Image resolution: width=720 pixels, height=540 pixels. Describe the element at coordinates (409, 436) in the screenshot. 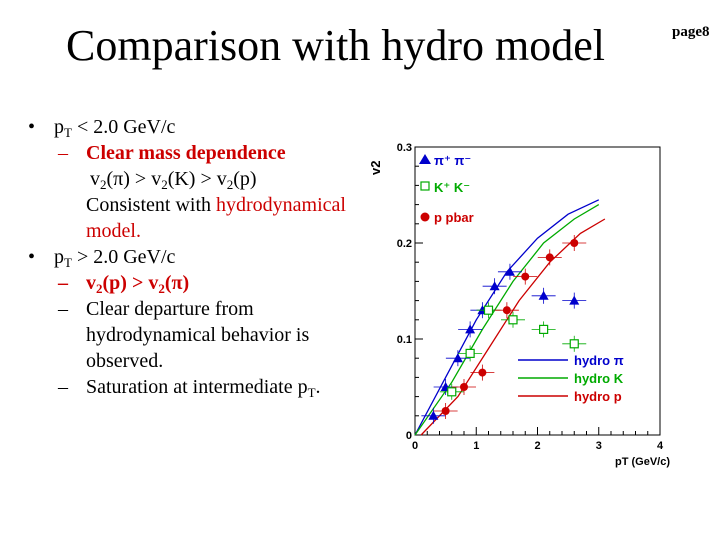

I see `y-tick-label: 0` at that location.